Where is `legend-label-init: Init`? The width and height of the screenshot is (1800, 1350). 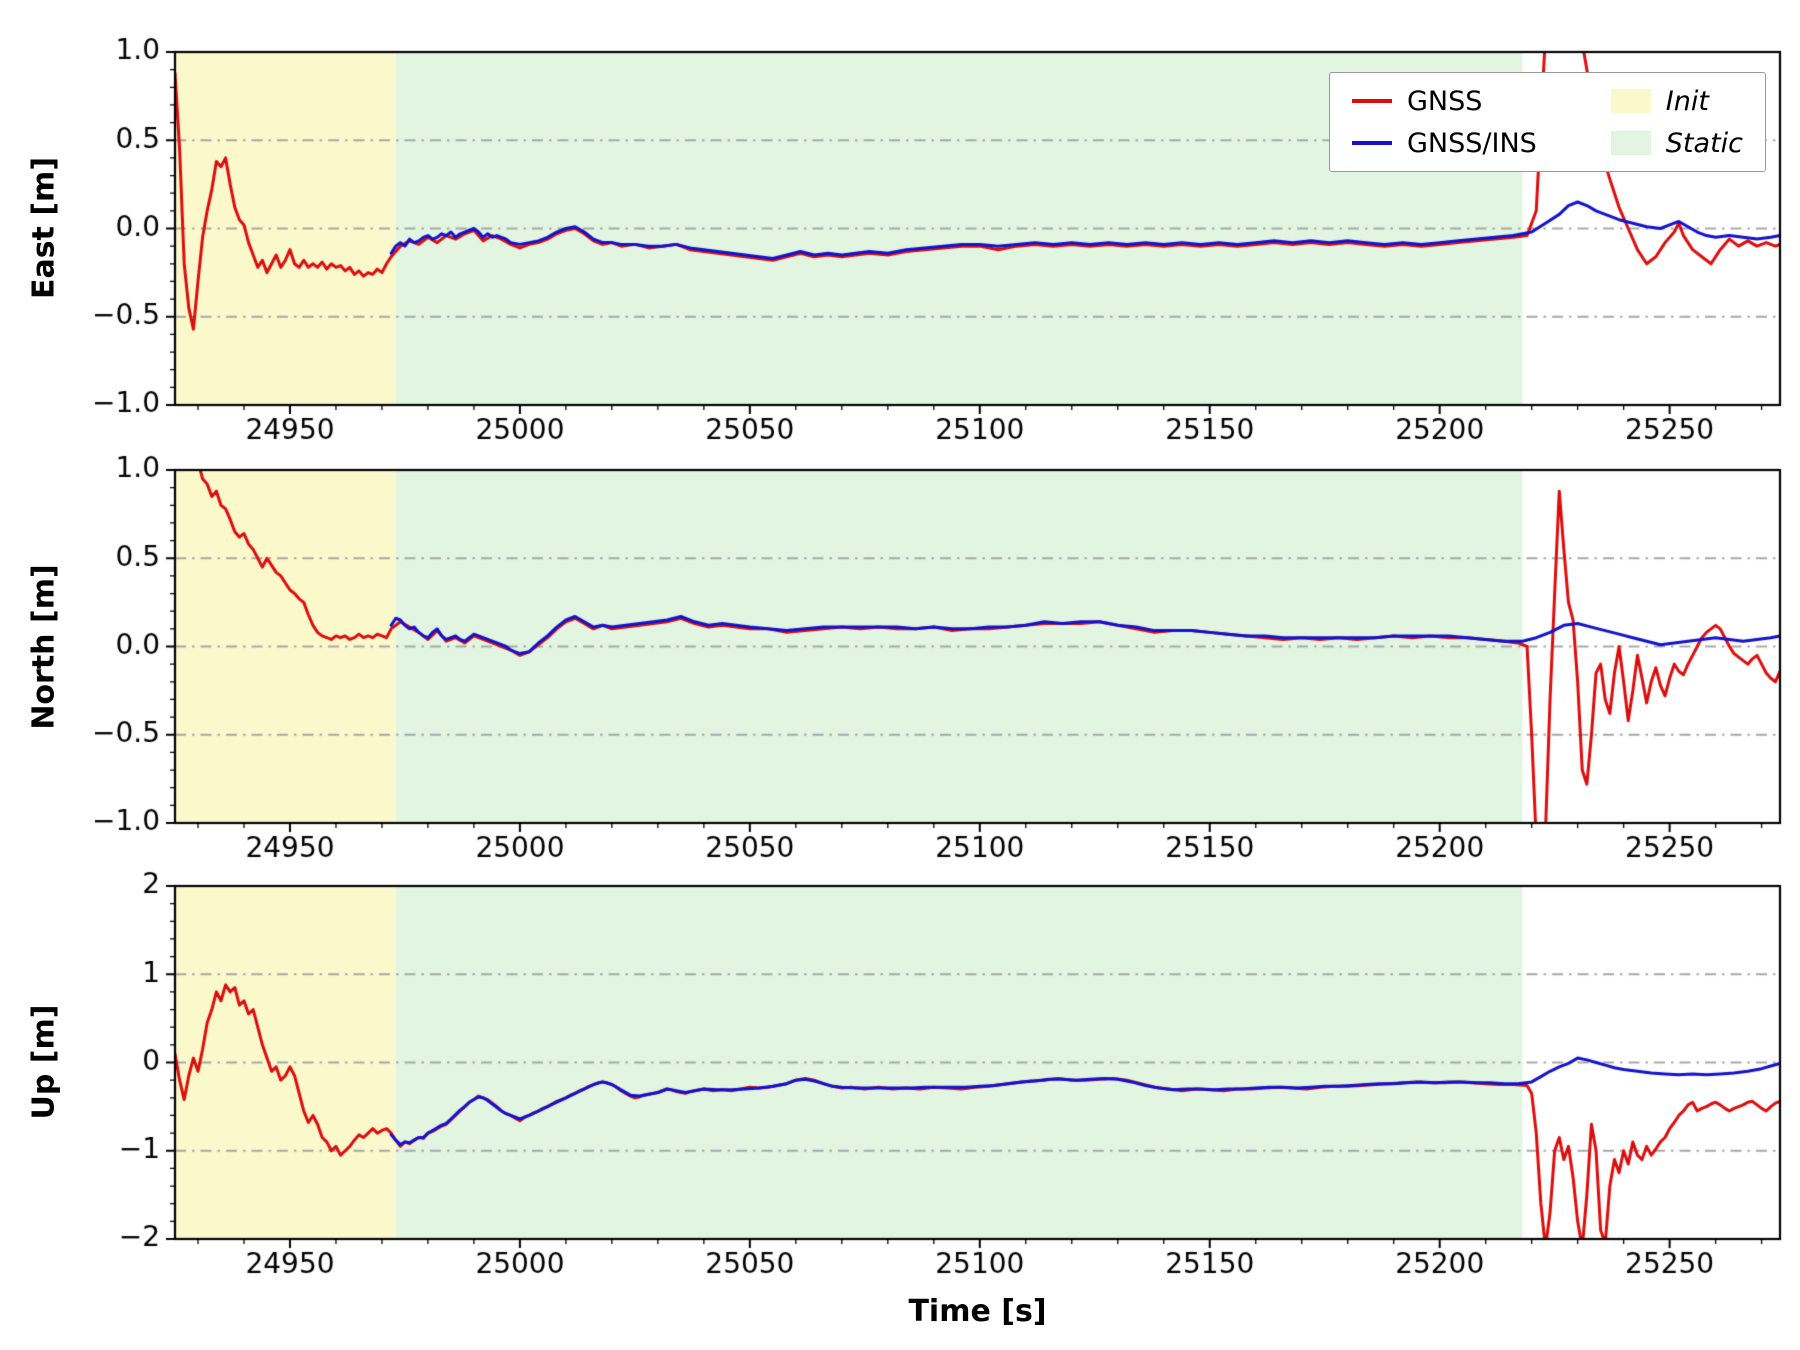 legend-label-init: Init is located at coordinates (1687, 101).